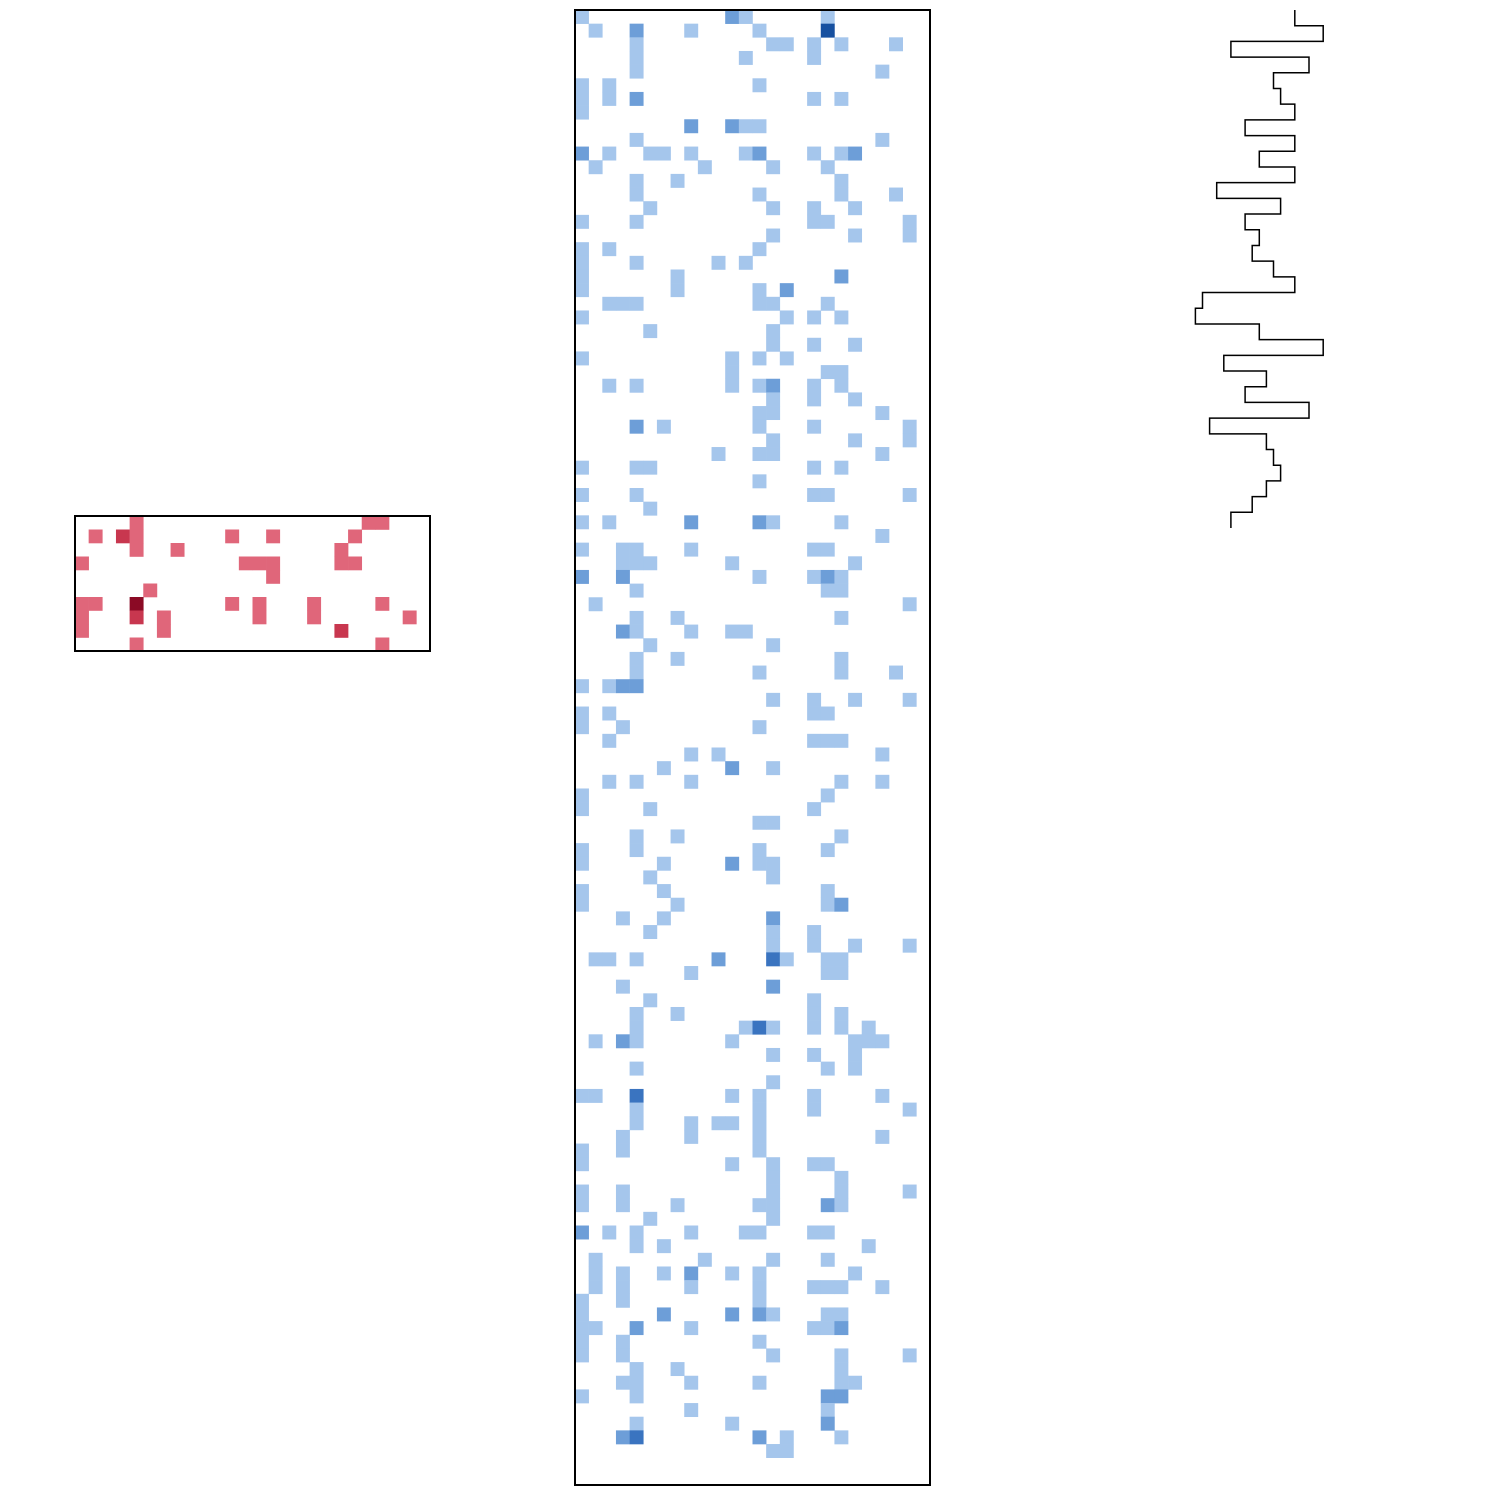  What do you see at coordinates (252, 583) in the screenshot?
I see `red-heatmap-frame` at bounding box center [252, 583].